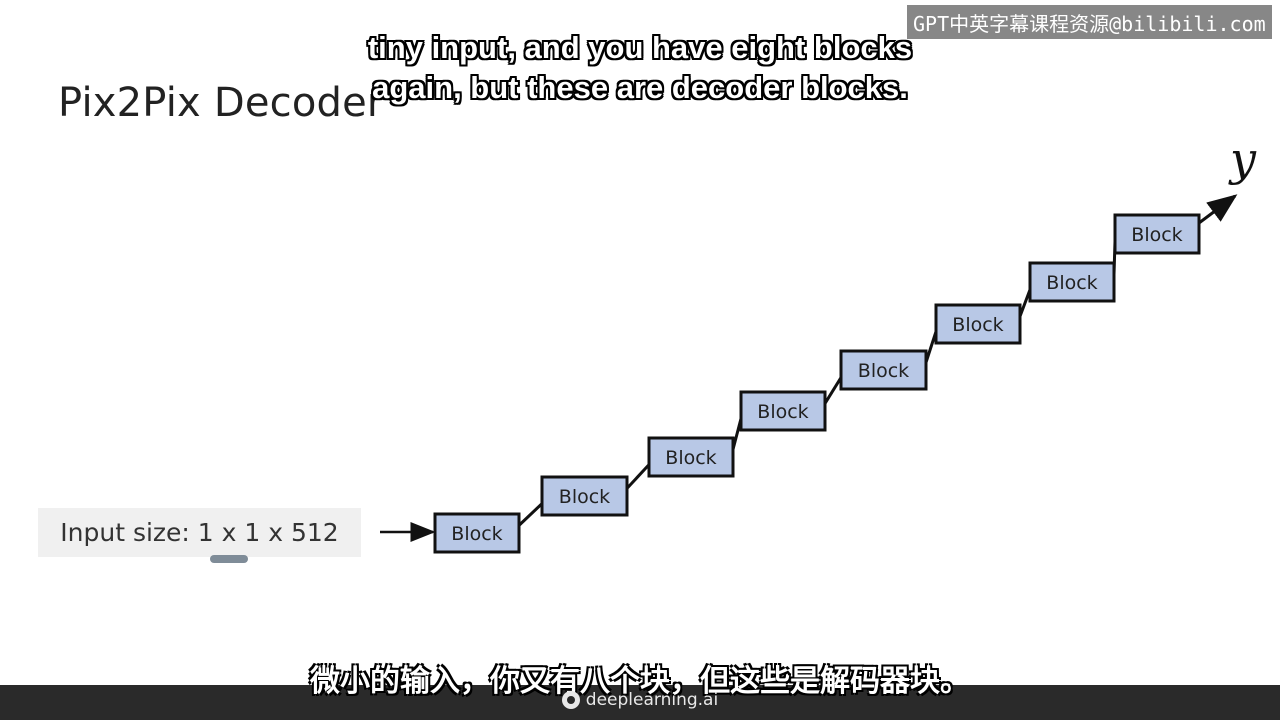 The image size is (1280, 720). I want to click on output-arrow, so click(1218, 209).